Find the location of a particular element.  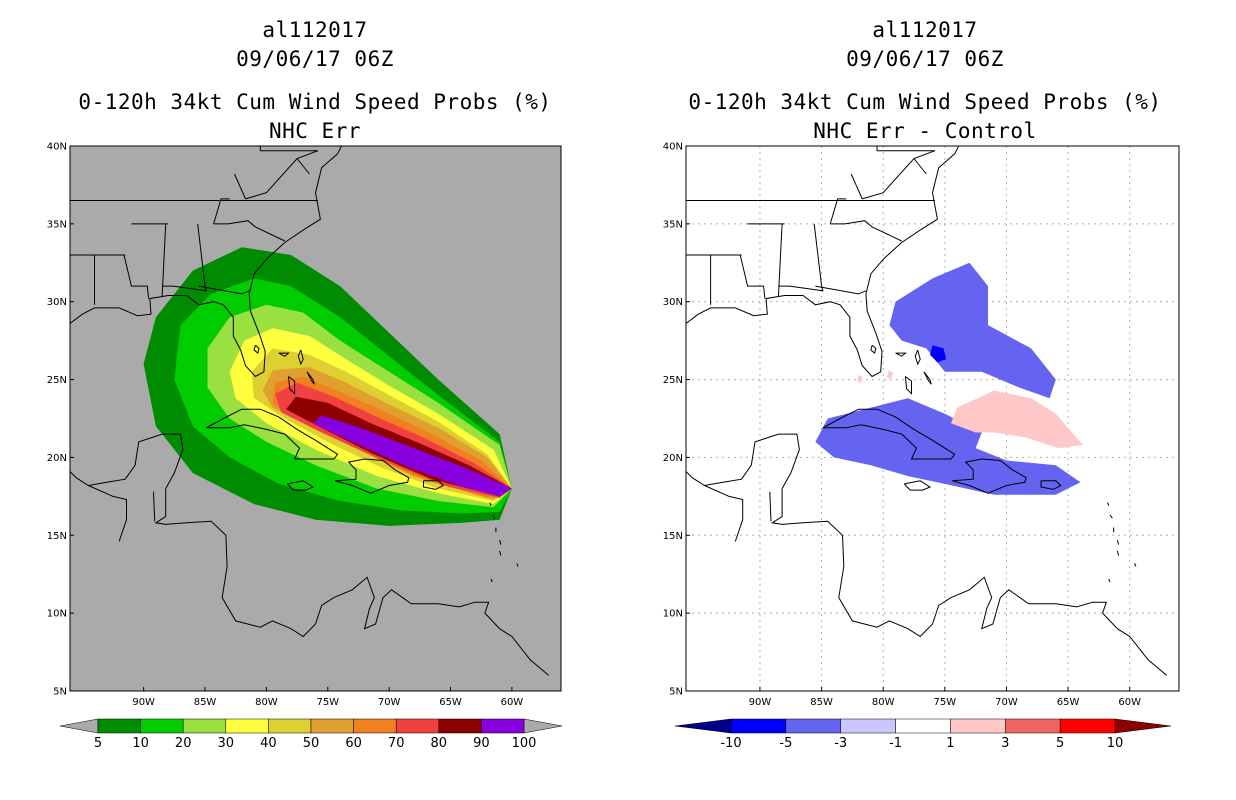

left-chart-subtitle: NHC Err is located at coordinates (314, 131).